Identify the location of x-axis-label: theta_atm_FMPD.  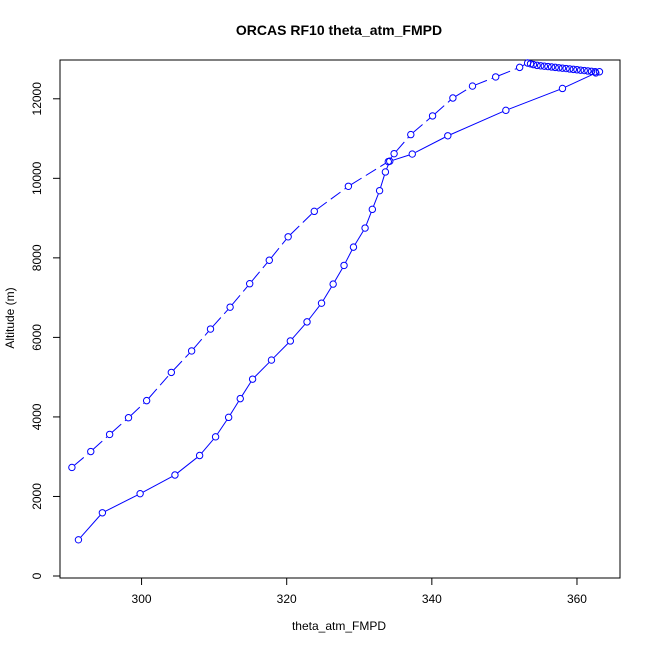
(339, 626).